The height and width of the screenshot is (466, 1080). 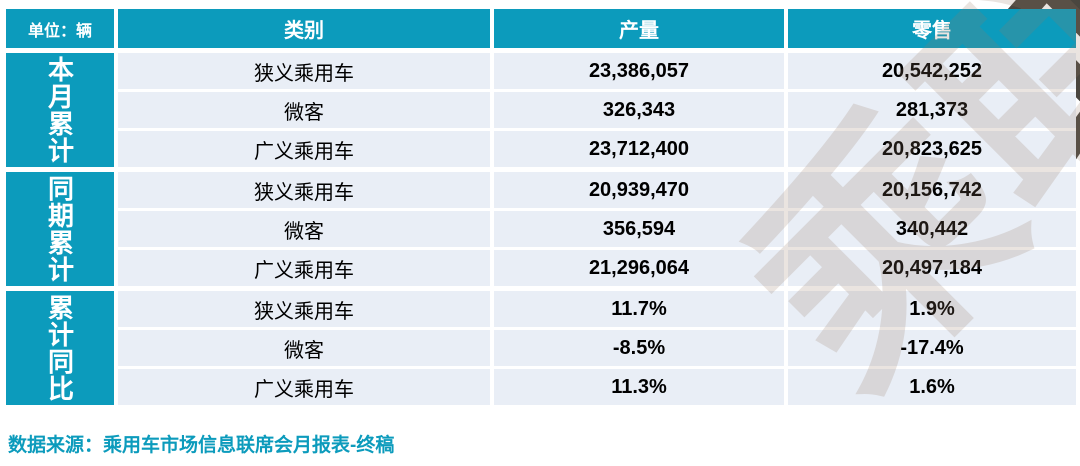 What do you see at coordinates (932, 149) in the screenshot?
I see `retail-cell: 20,823,625` at bounding box center [932, 149].